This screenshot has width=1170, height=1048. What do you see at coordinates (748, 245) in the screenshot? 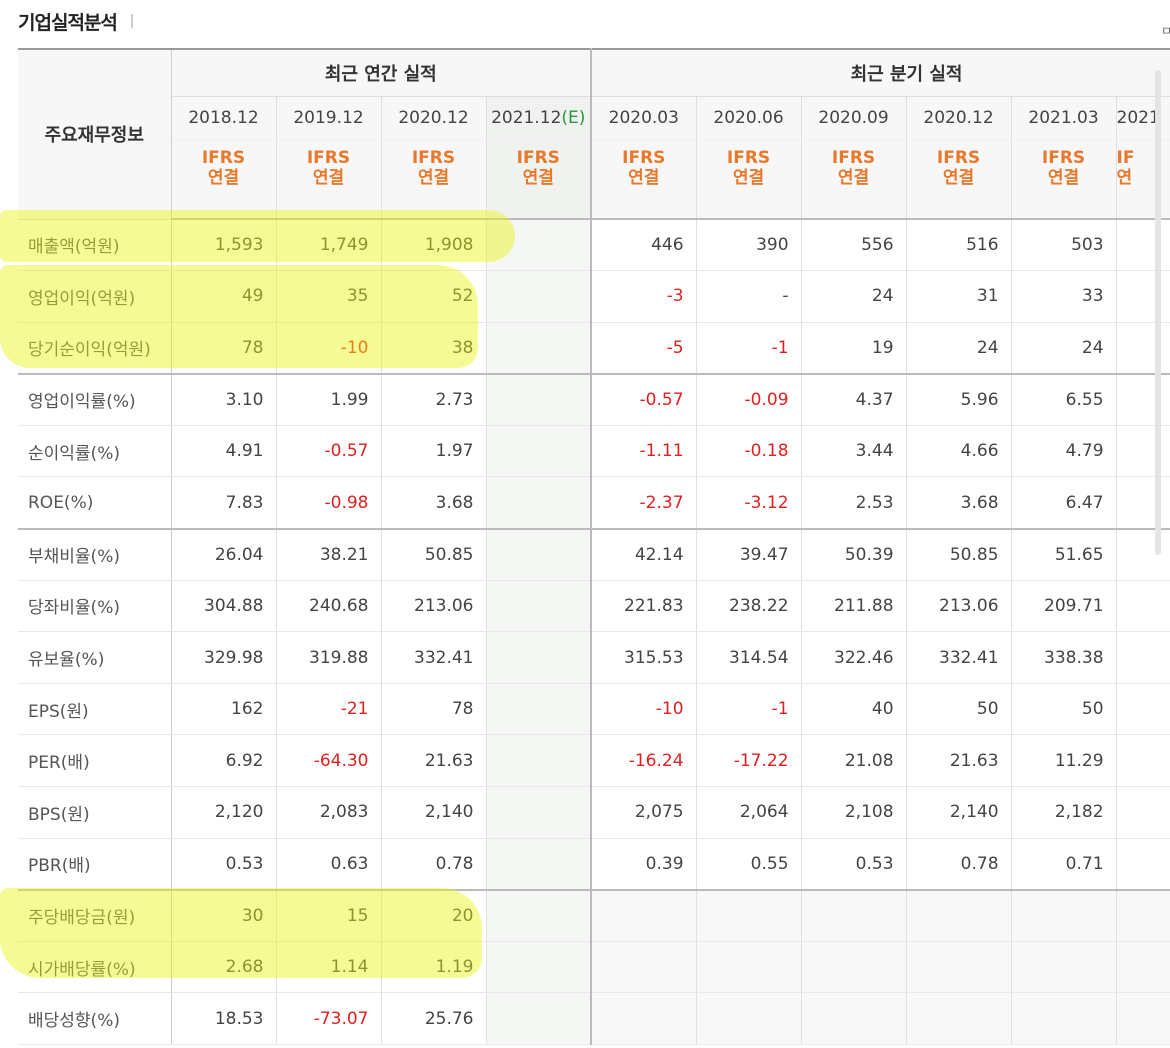
I see `table-cell: 390` at bounding box center [748, 245].